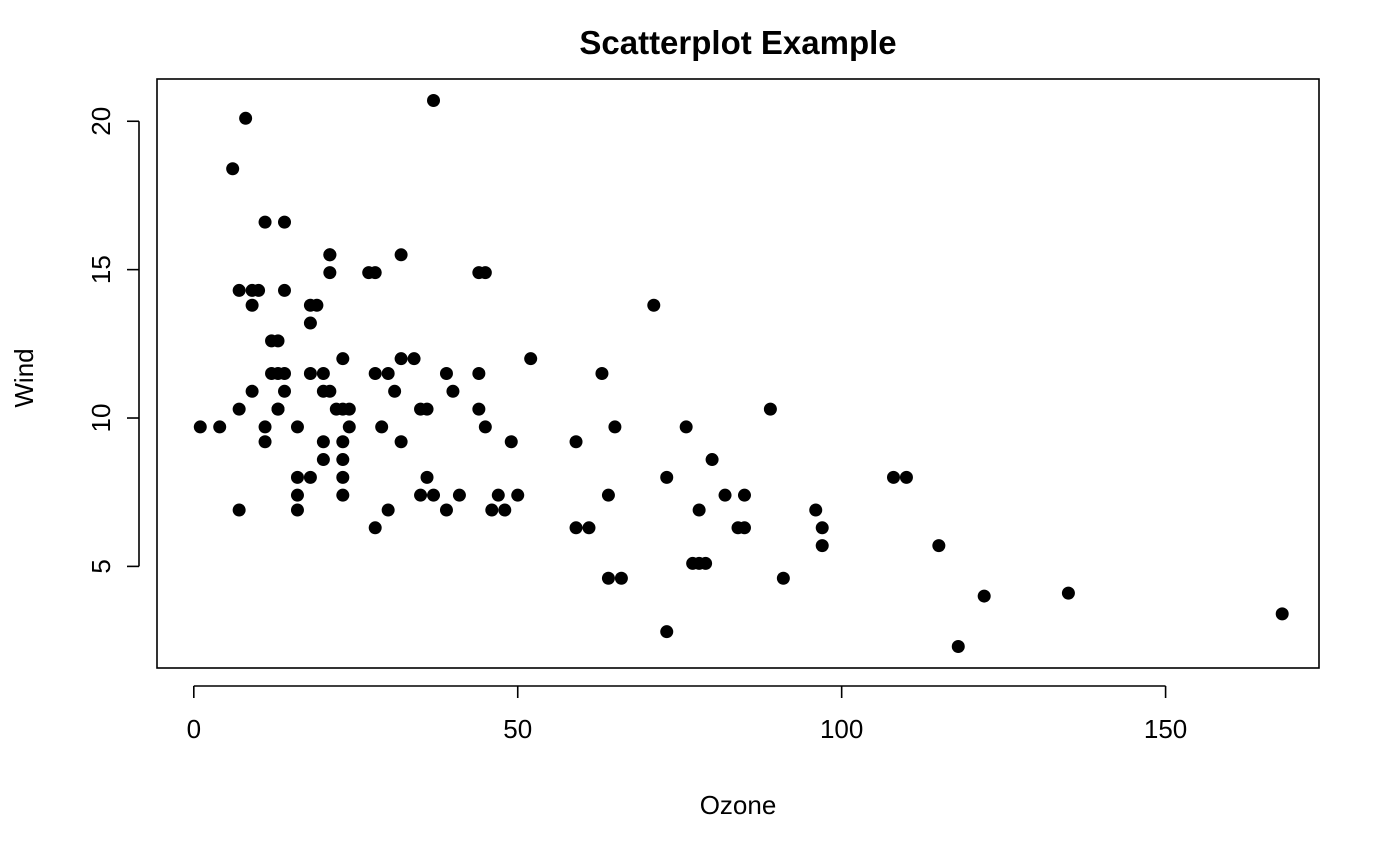 Image resolution: width=1400 pixels, height=865 pixels. What do you see at coordinates (517, 729) in the screenshot?
I see `x-tick-label: 50` at bounding box center [517, 729].